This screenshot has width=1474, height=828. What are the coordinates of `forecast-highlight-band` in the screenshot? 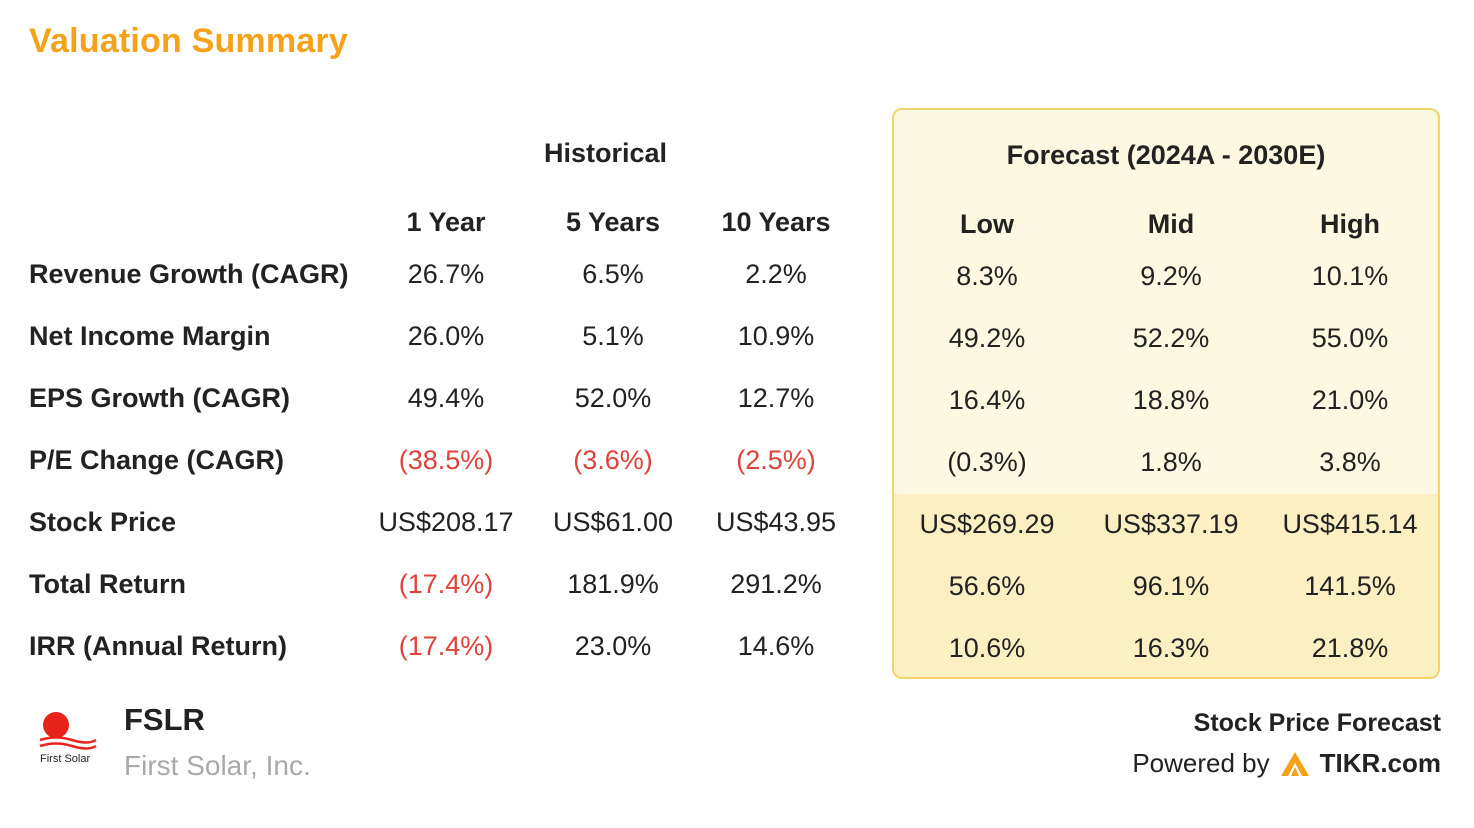 It's located at (1166, 585).